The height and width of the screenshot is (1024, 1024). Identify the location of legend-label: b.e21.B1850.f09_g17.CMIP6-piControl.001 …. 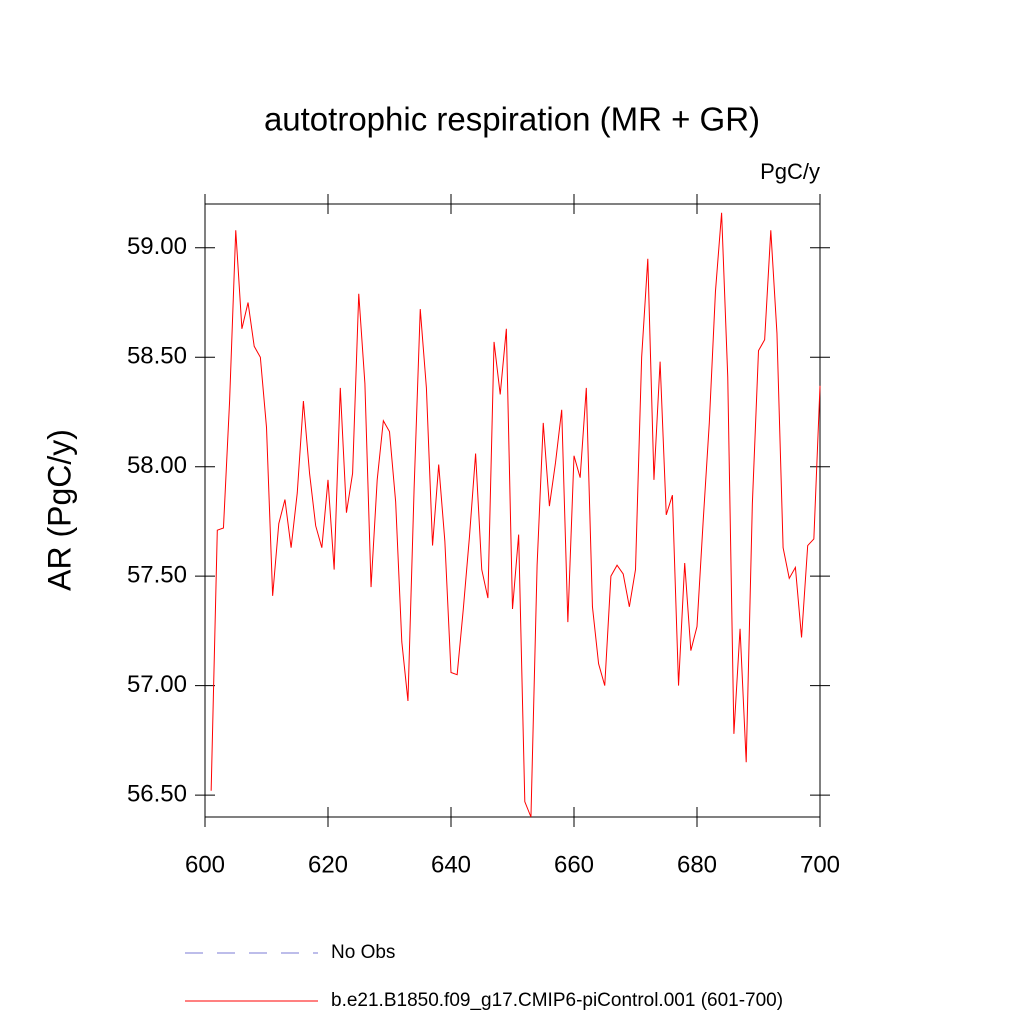
(557, 1000).